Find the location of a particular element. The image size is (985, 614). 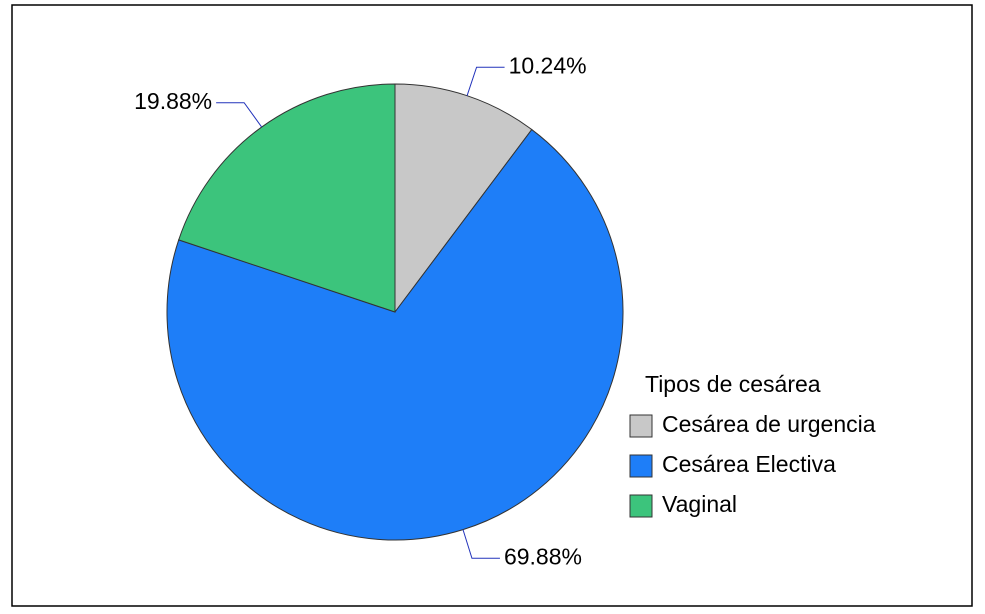

legend-label: Cesárea Electiva is located at coordinates (749, 464).